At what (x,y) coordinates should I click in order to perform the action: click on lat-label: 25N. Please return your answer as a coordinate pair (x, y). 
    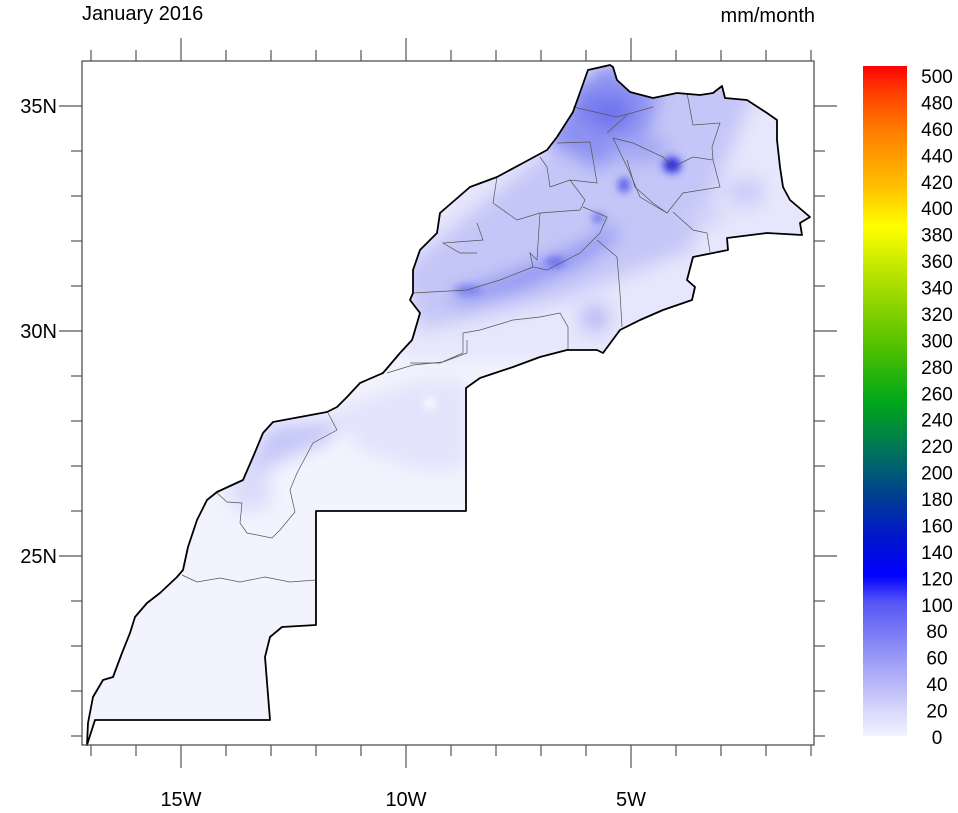
    Looking at the image, I should click on (38, 557).